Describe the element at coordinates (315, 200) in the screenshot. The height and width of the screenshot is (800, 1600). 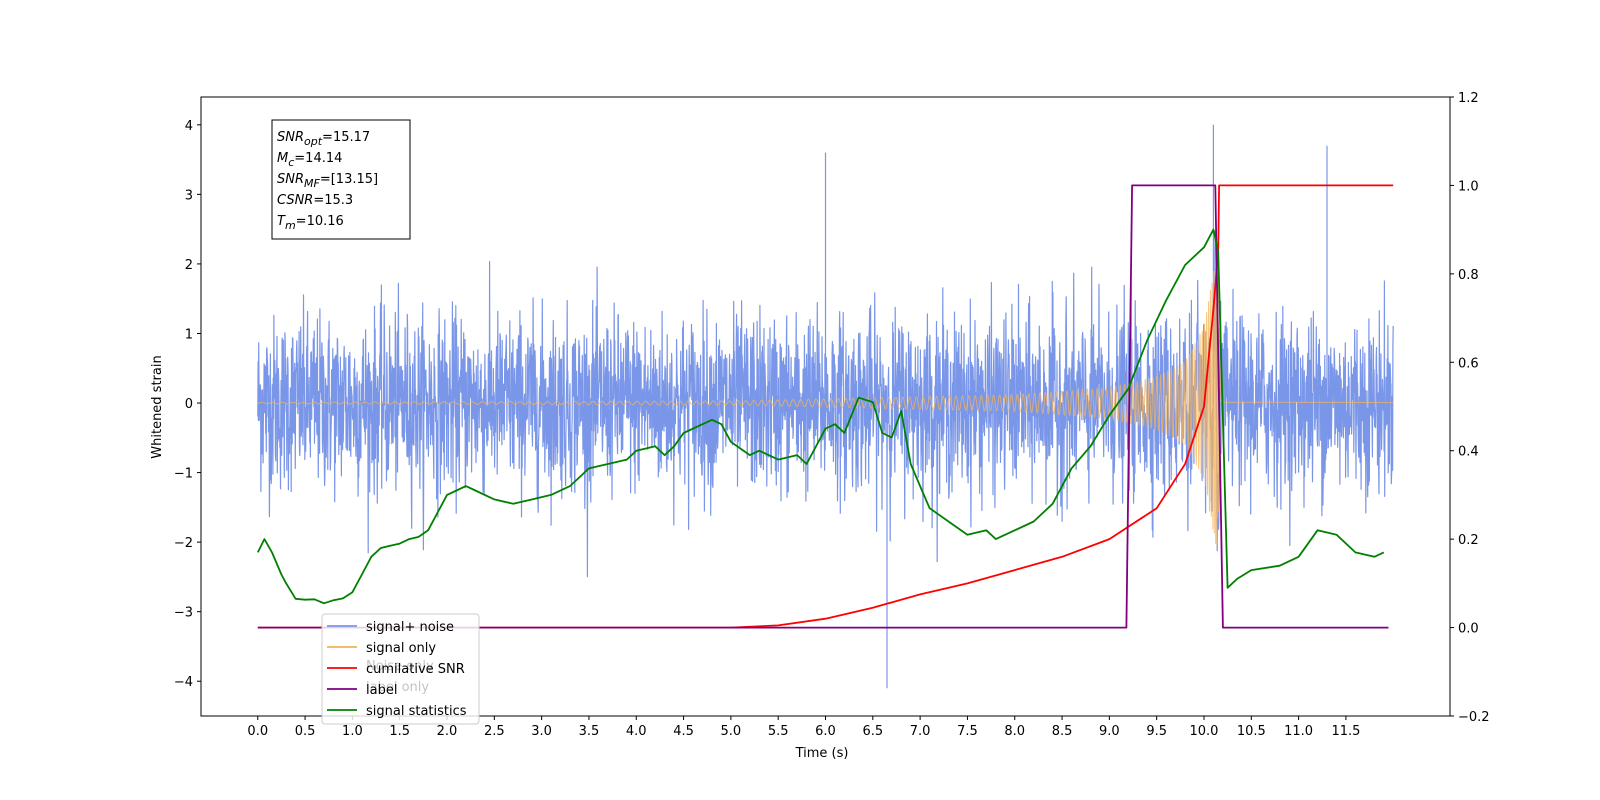
I see `info-line: CSNR=15.3` at that location.